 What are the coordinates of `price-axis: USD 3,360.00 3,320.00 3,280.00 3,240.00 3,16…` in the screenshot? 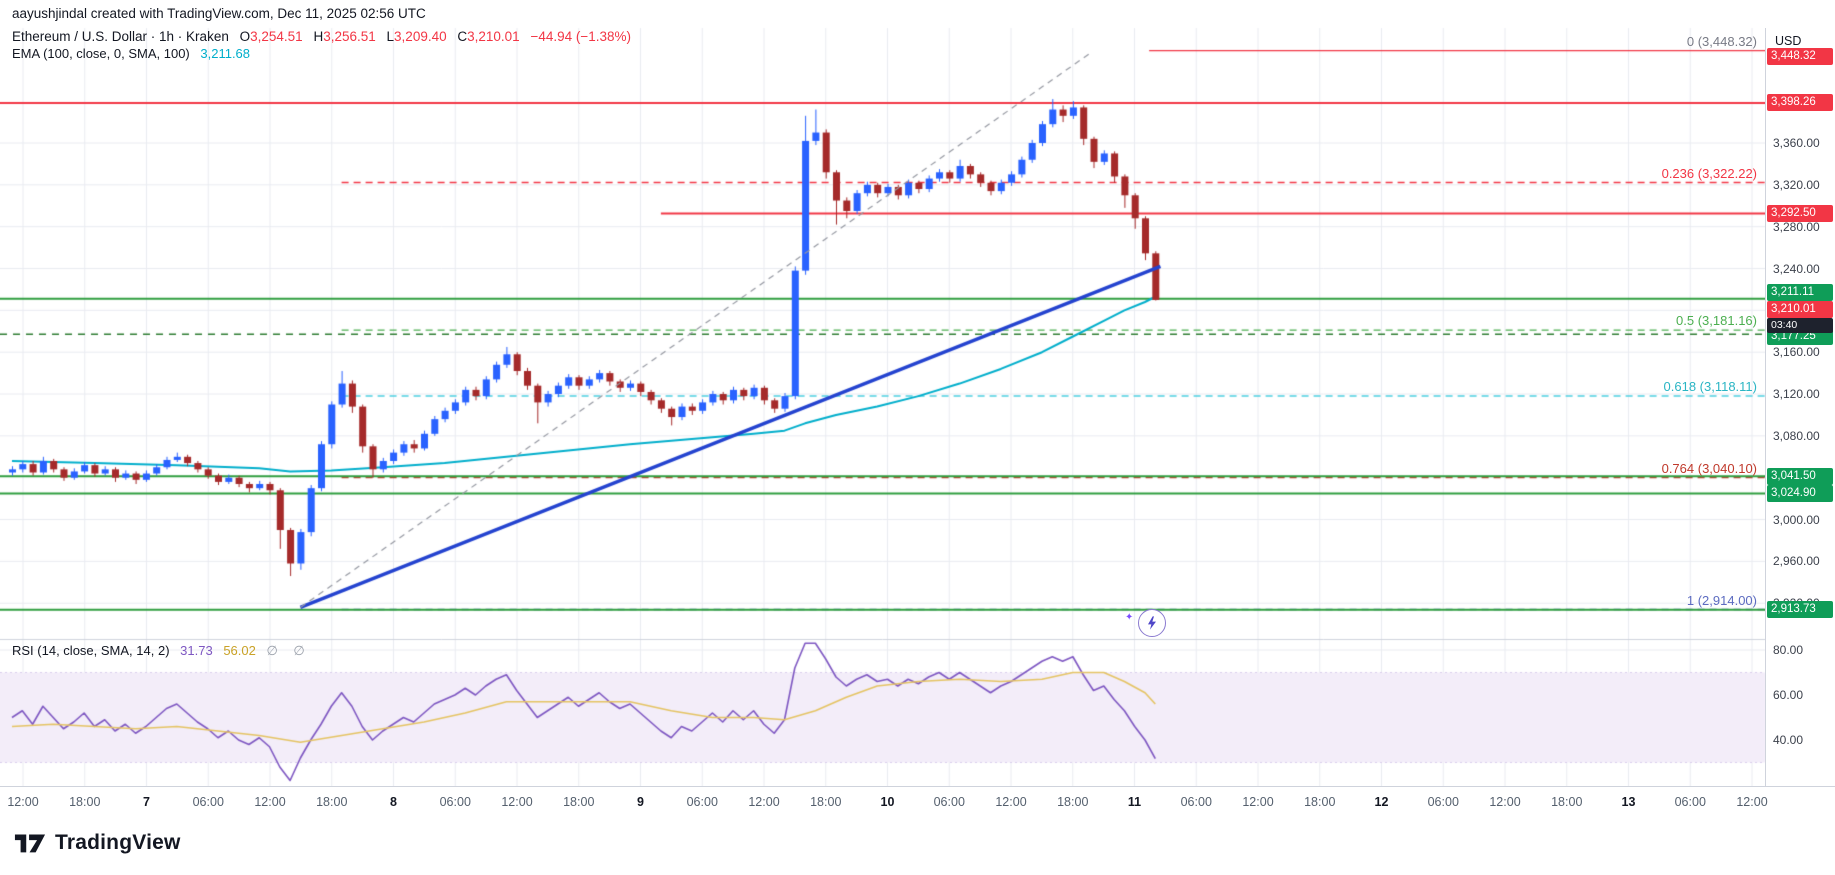 It's located at (1800, 407).